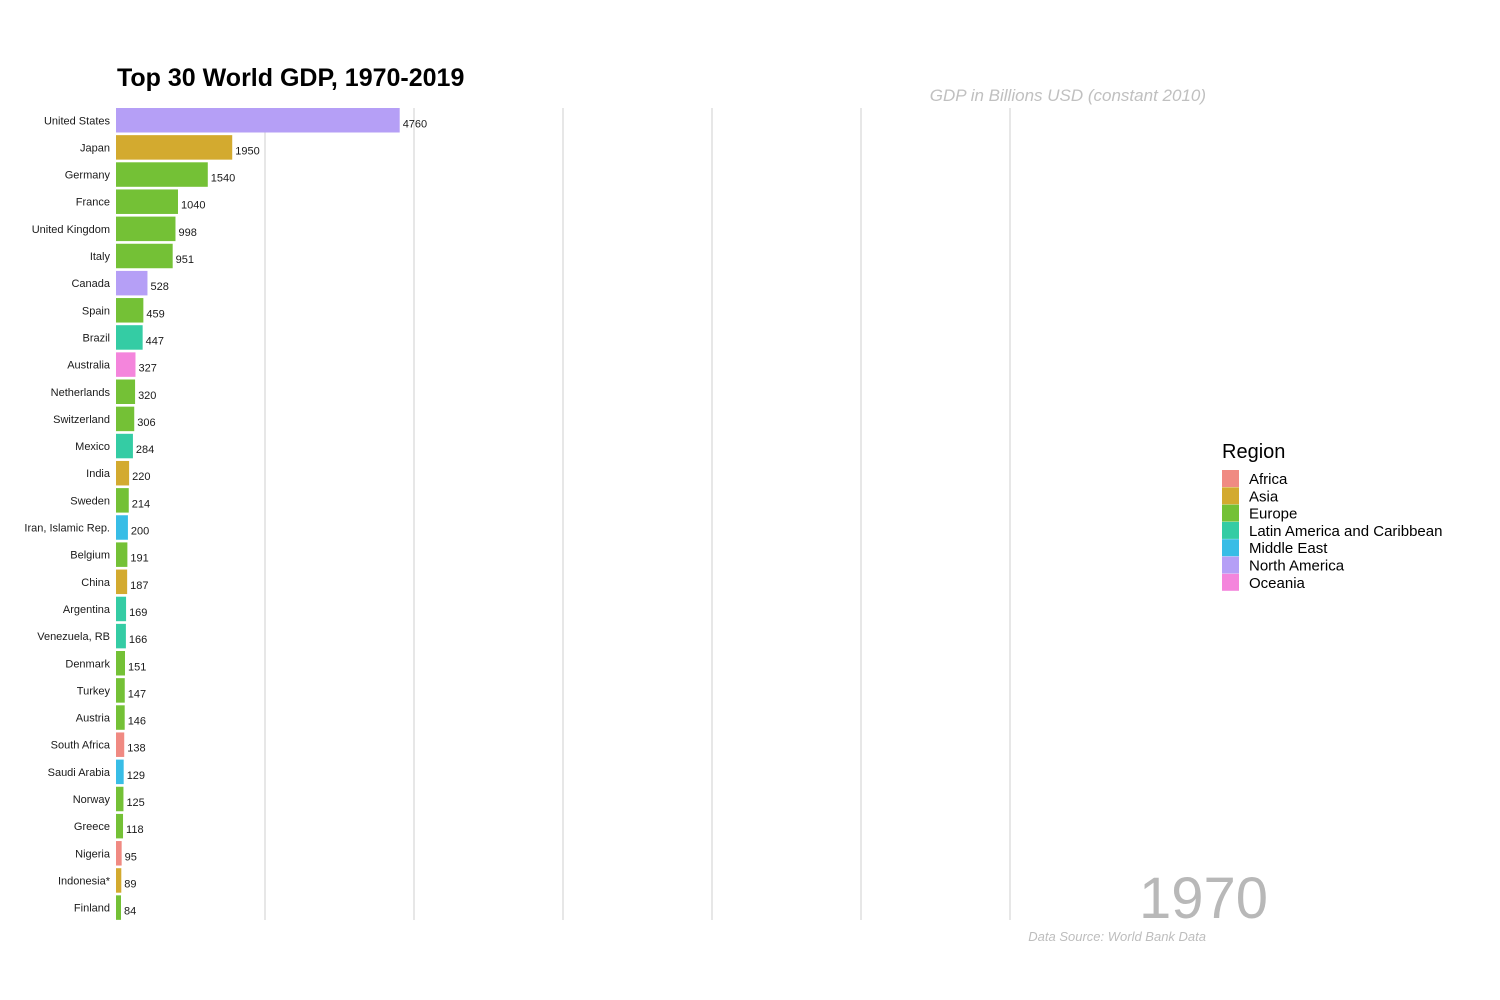  Describe the element at coordinates (136, 749) in the screenshot. I see `value-label: 138` at that location.